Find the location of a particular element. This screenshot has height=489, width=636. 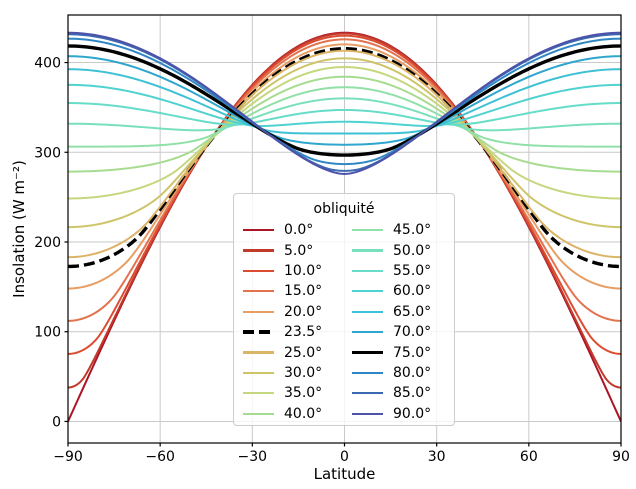

legend-item-label: 40.0° is located at coordinates (303, 413).